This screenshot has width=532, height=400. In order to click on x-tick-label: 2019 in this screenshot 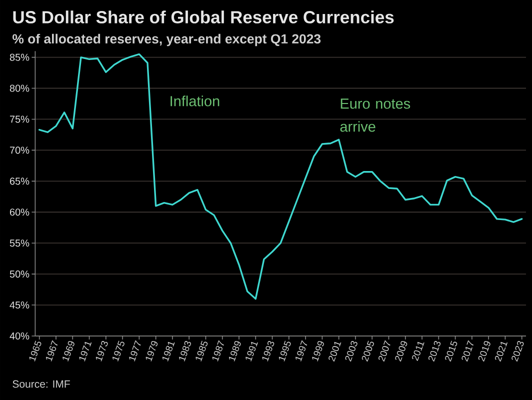, I will do `click(484, 351)`.